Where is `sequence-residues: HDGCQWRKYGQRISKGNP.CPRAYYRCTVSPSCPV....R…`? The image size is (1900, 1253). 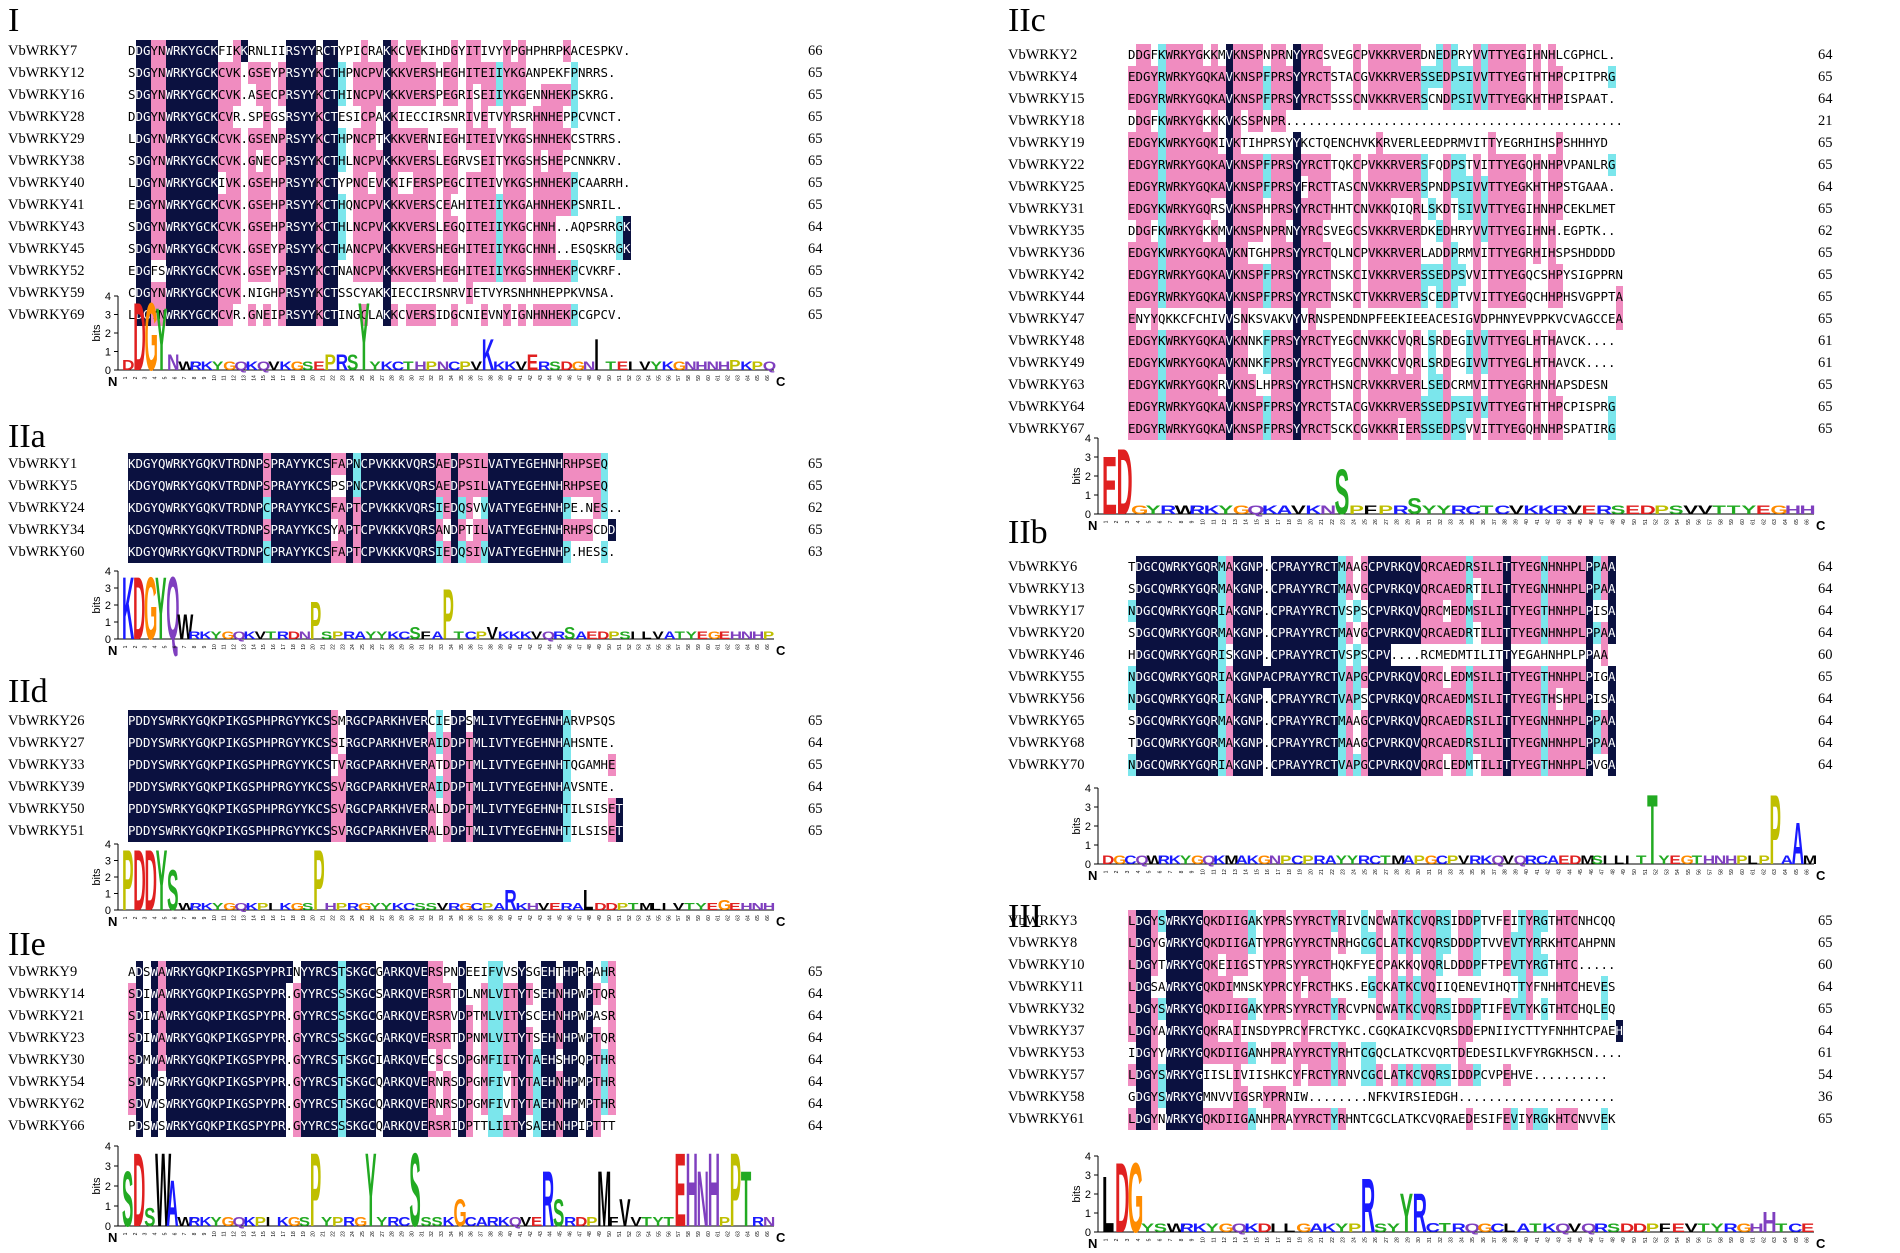 sequence-residues: HDGCQWRKYGQRISKGNP.CPRAYYRCTVSPSCPV....R… is located at coordinates (1368, 655).